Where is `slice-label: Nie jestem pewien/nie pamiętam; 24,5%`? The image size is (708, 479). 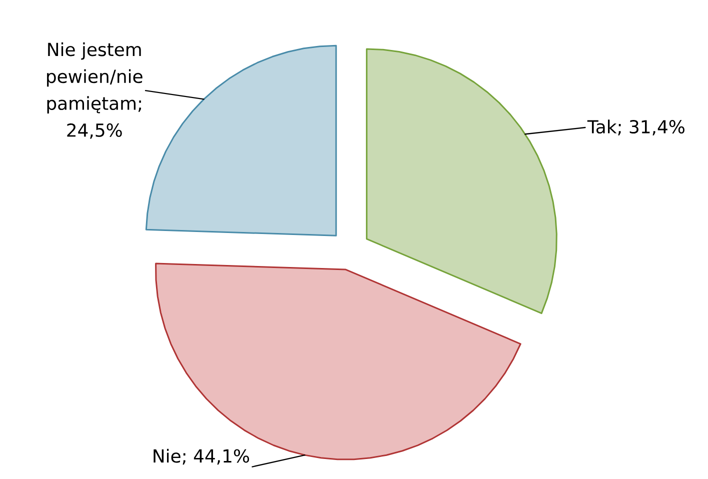 slice-label: Nie jestem pewien/nie pamiętam; 24,5% is located at coordinates (94, 90).